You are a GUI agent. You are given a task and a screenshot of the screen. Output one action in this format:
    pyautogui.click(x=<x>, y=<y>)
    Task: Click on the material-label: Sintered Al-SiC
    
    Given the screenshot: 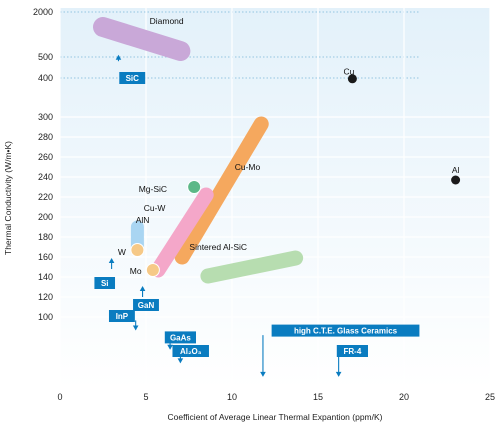 What is the action you would take?
    pyautogui.click(x=218, y=247)
    